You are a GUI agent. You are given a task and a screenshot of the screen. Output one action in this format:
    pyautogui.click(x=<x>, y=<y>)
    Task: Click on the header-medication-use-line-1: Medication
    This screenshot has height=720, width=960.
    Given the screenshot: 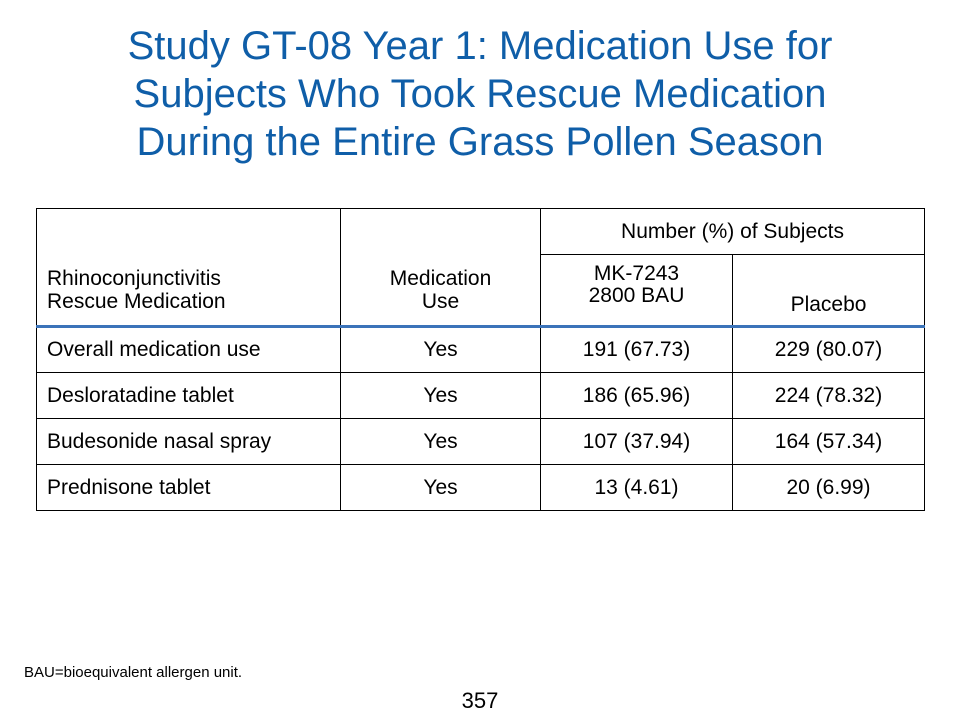 What is the action you would take?
    pyautogui.click(x=440, y=278)
    